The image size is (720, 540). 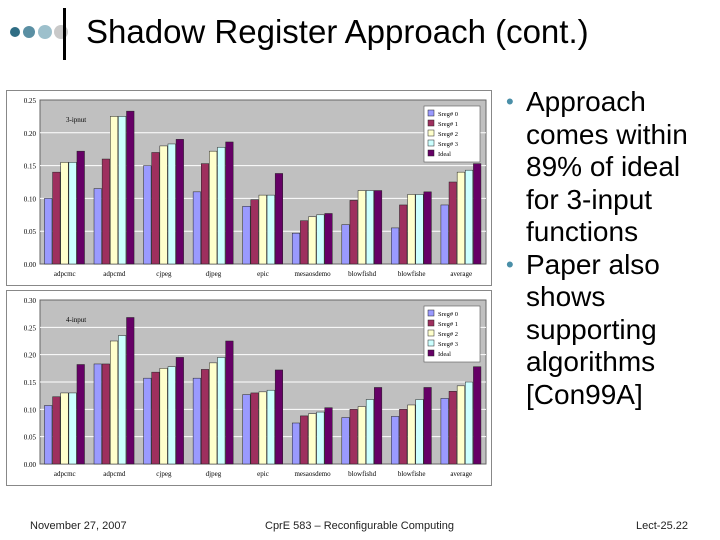 I want to click on y-tick-label: 0.20, so click(x=30, y=356).